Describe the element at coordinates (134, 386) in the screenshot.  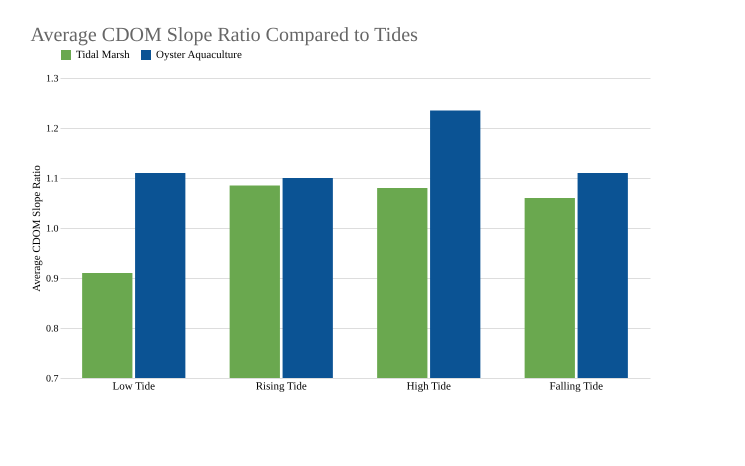
I see `x-tick-label: Low Tide` at that location.